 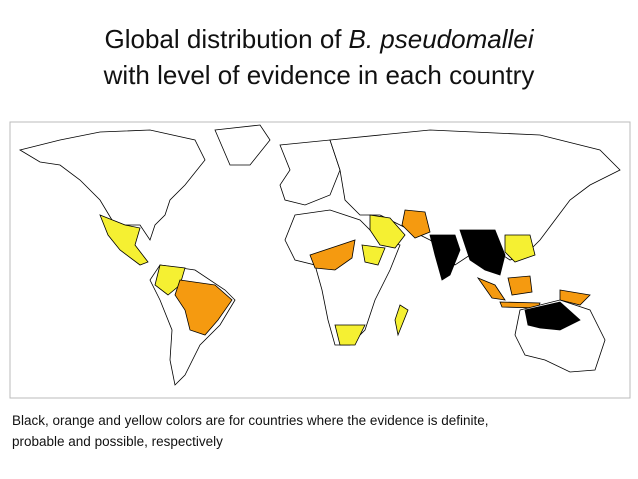 What do you see at coordinates (373, 255) in the screenshot?
I see `east-africa` at bounding box center [373, 255].